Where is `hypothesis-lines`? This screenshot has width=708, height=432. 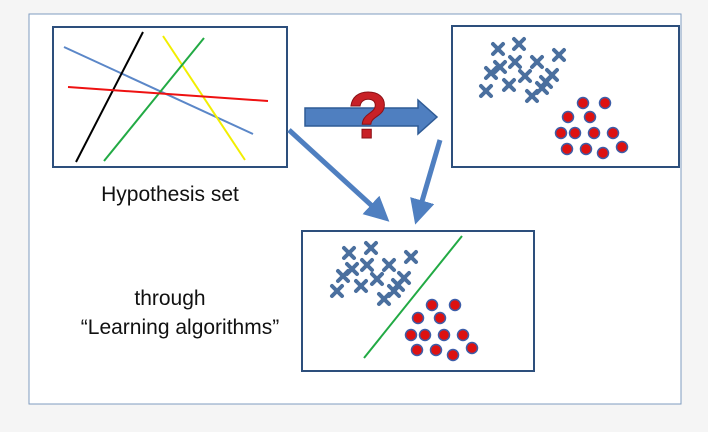 hypothesis-lines is located at coordinates (166, 97).